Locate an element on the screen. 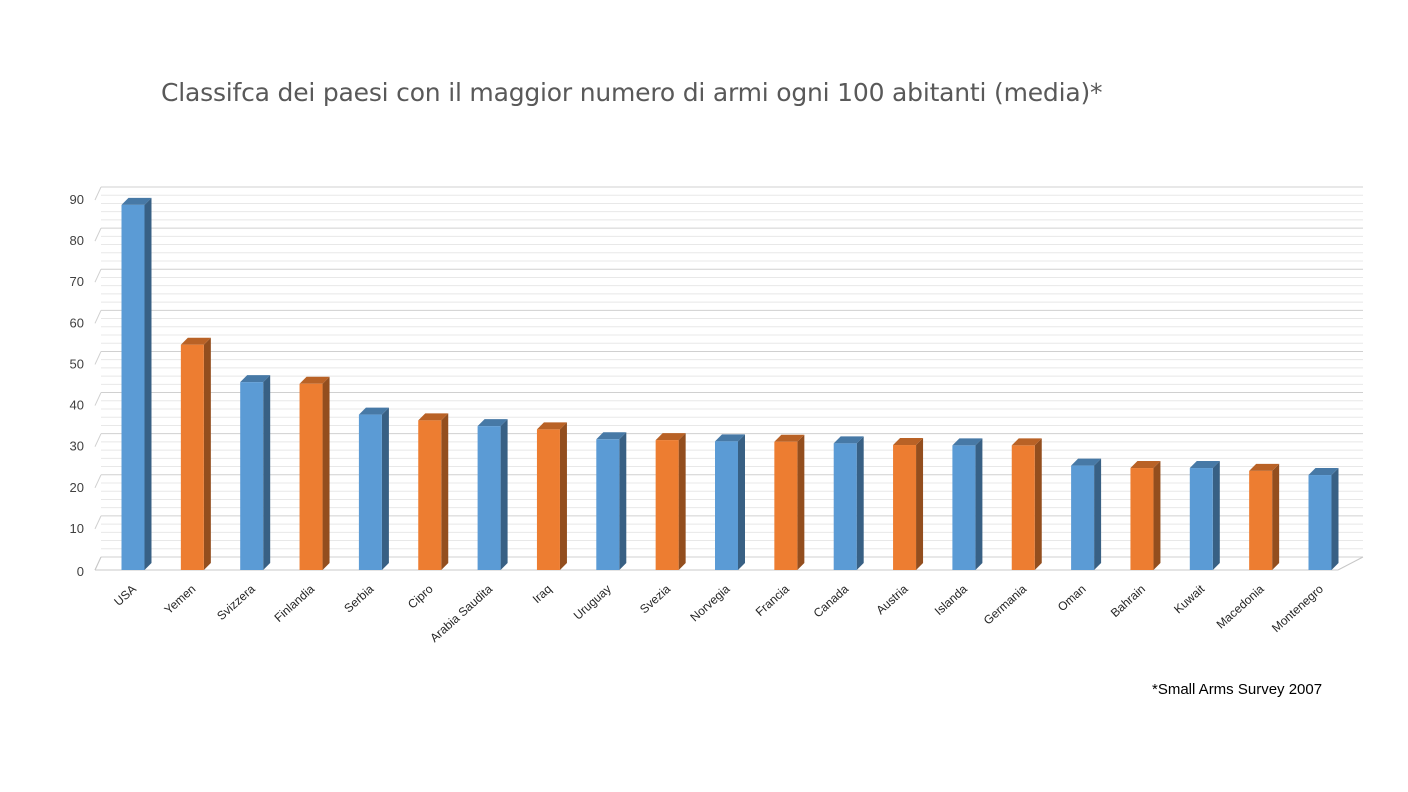 The height and width of the screenshot is (792, 1408). y-tick-label: 20 is located at coordinates (77, 487).